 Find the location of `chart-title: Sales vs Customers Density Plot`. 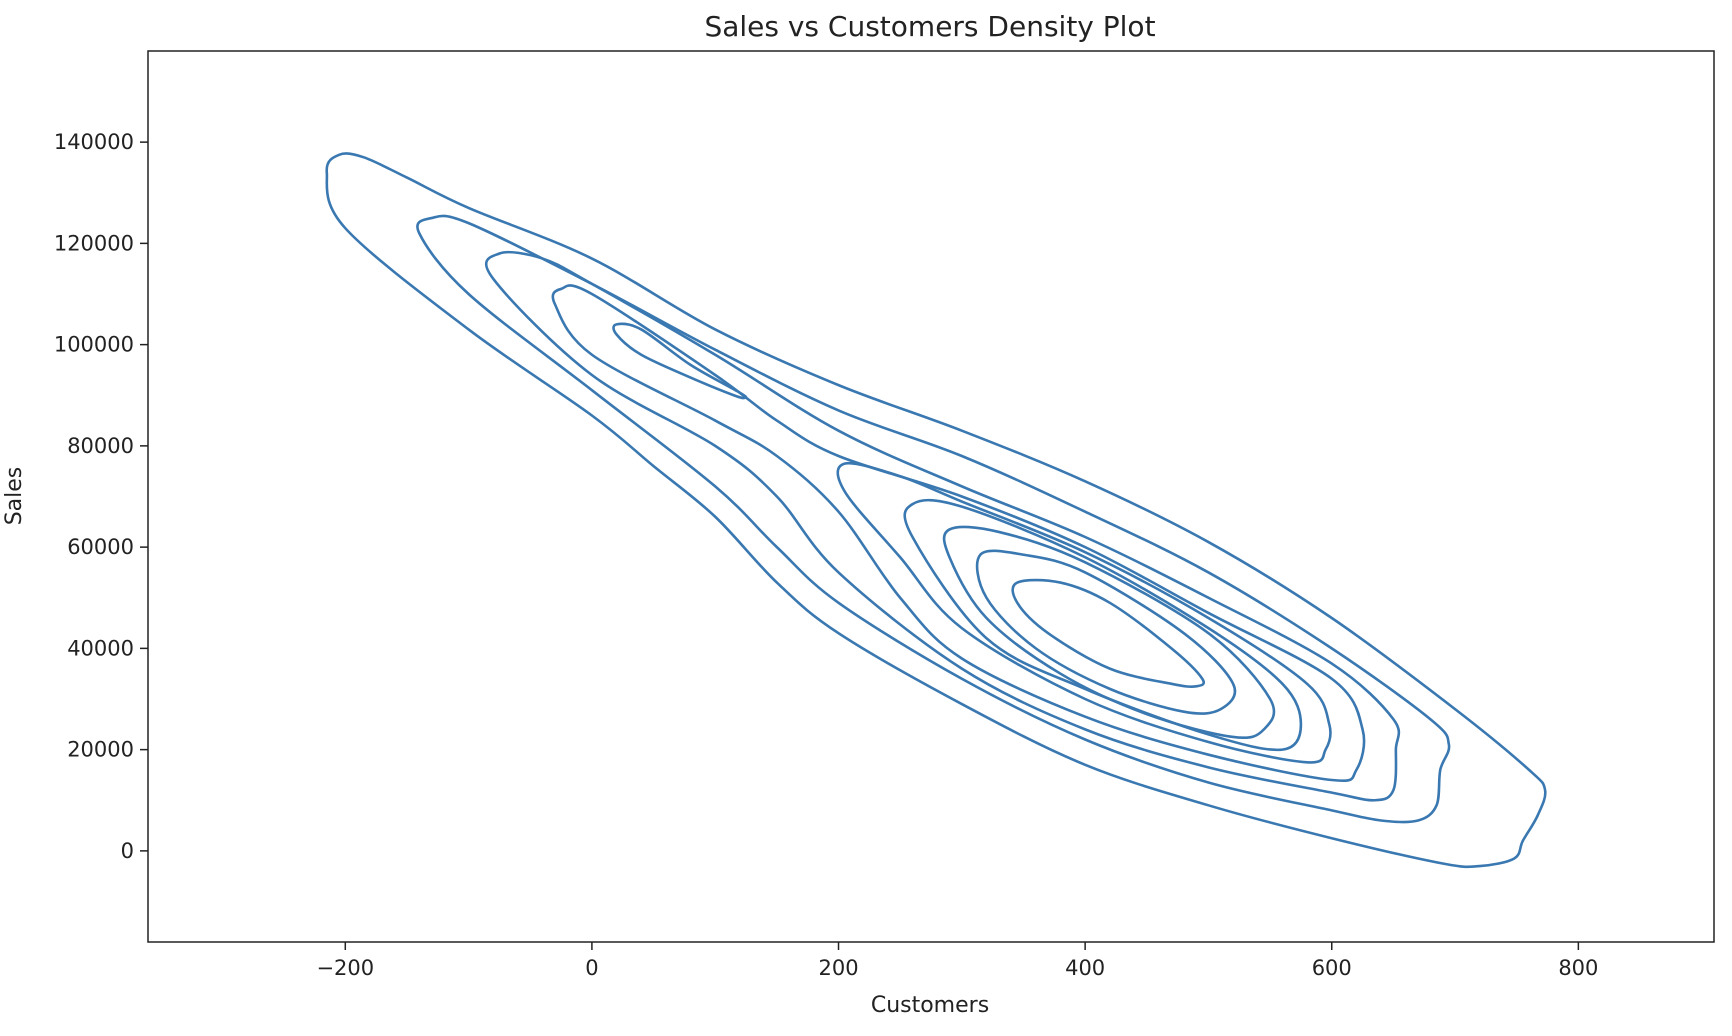

chart-title: Sales vs Customers Density Plot is located at coordinates (929, 26).